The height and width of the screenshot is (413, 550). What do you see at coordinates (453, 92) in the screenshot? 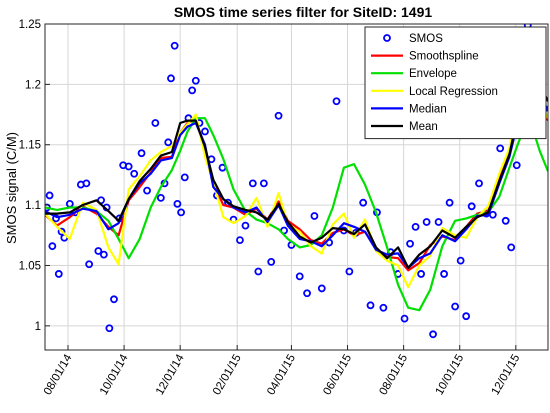
I see `legend-local-regression-label: Local Regression` at bounding box center [453, 92].